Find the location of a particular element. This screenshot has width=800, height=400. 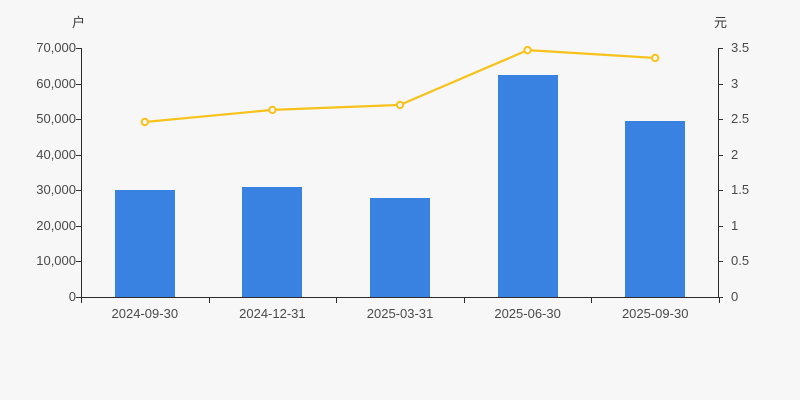

line-path is located at coordinates (400, 86).